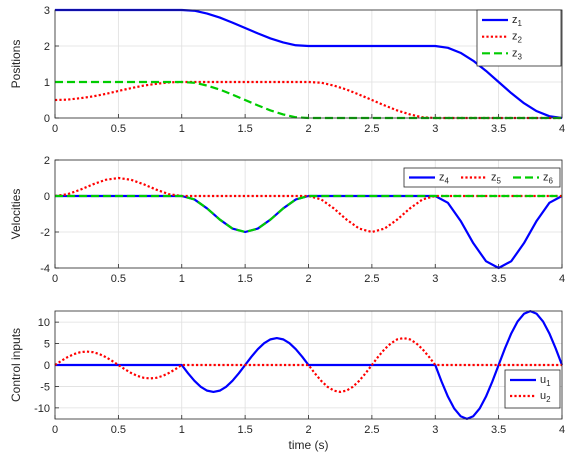 The width and height of the screenshot is (575, 457). What do you see at coordinates (47, 11) in the screenshot?
I see `y-tick-label: 3` at bounding box center [47, 11].